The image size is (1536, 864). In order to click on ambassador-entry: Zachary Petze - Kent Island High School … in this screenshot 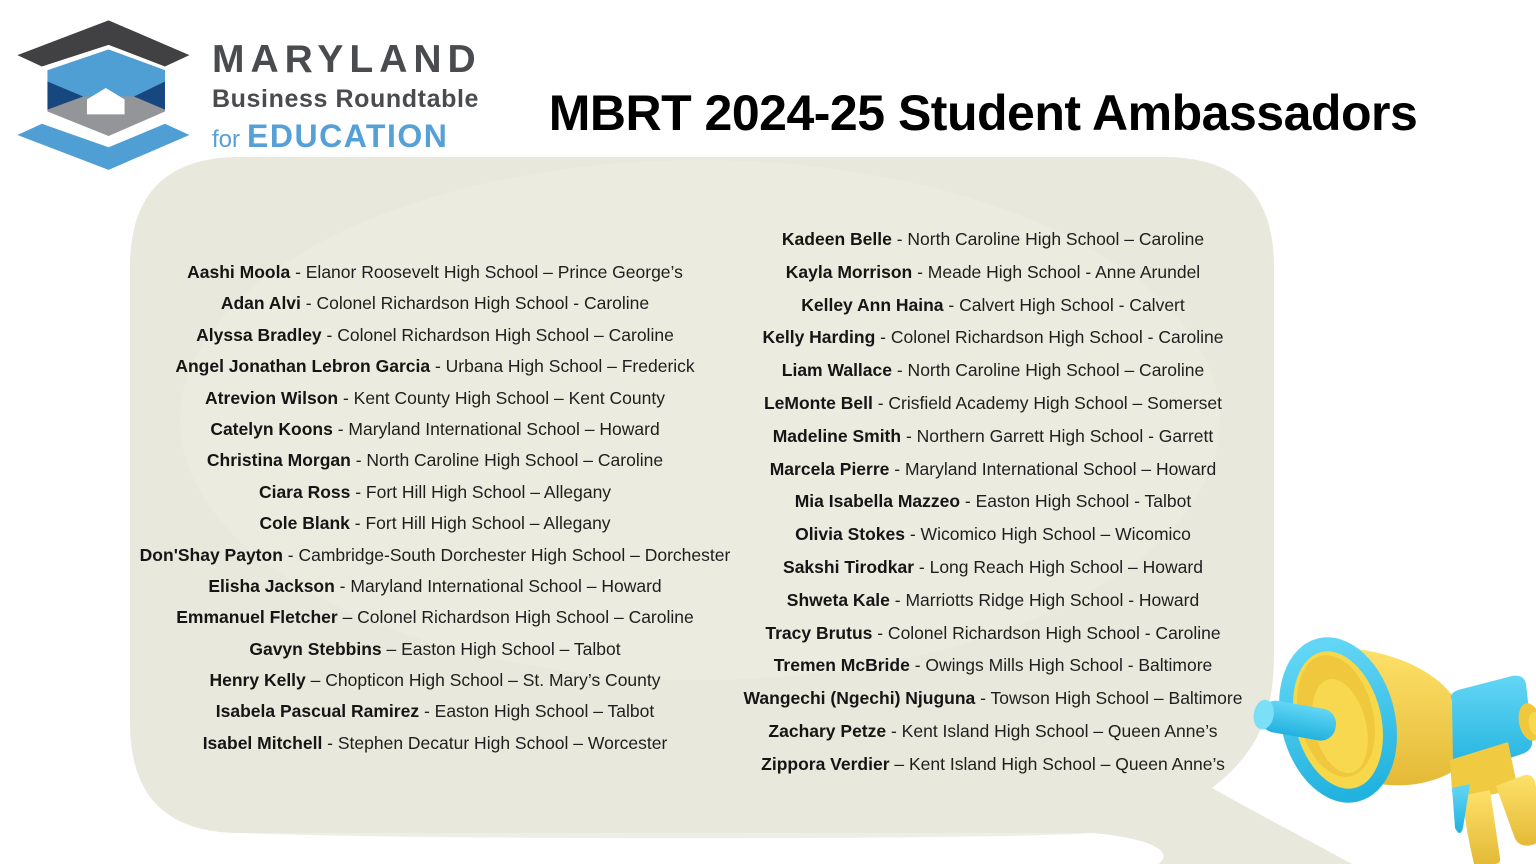, I will do `click(993, 731)`.